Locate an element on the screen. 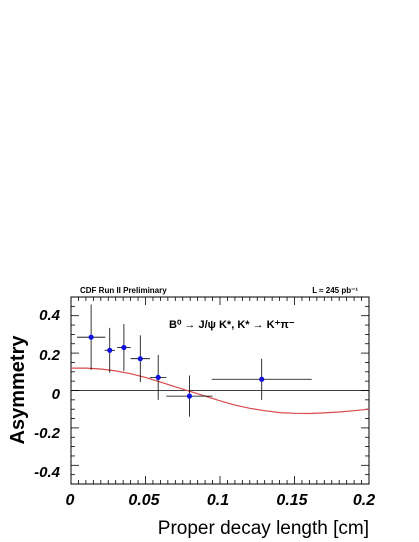  x-tick-label: 0.15 is located at coordinates (292, 500).